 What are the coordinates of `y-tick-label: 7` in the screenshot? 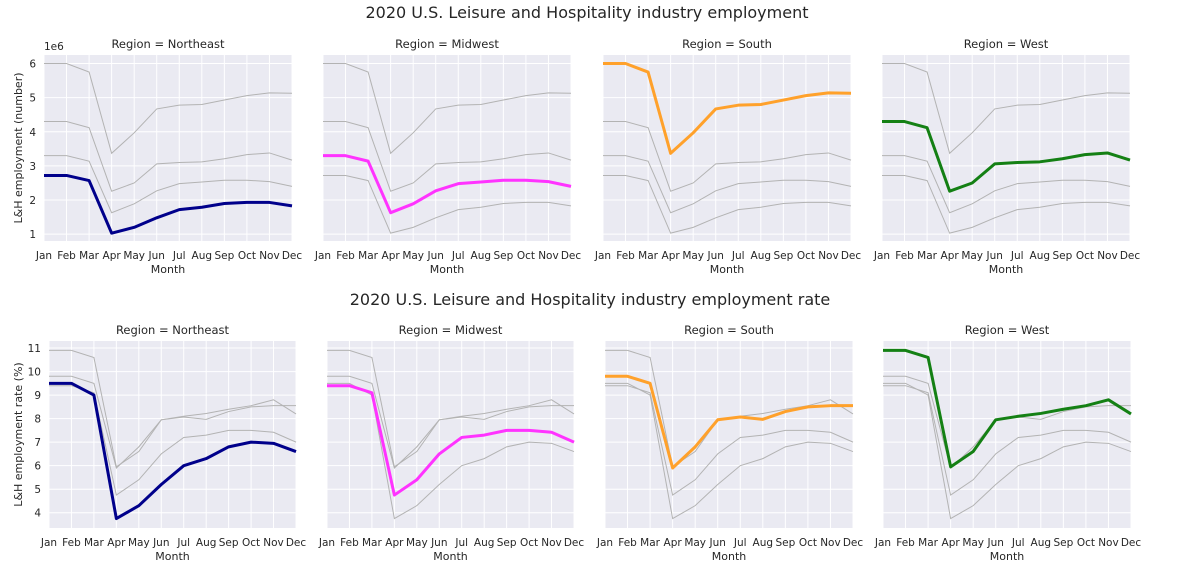 It's located at (37, 443).